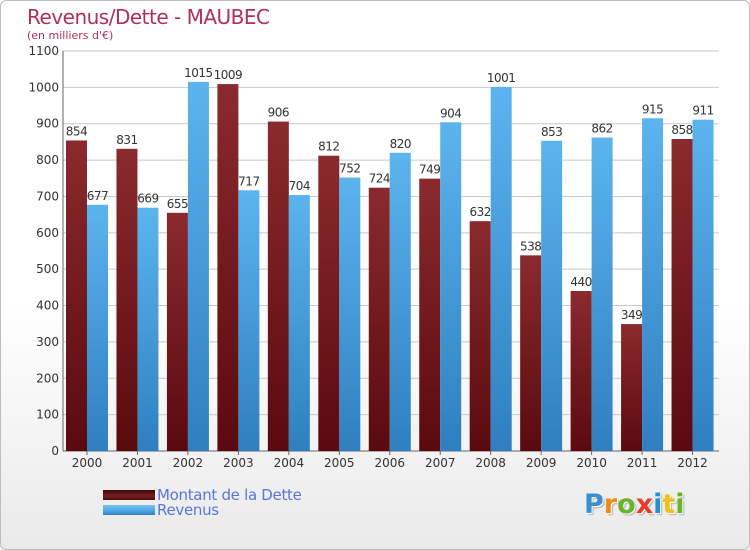 The height and width of the screenshot is (550, 750). What do you see at coordinates (70, 35) in the screenshot?
I see `chart-subtitle: (en milliers d'€)` at bounding box center [70, 35].